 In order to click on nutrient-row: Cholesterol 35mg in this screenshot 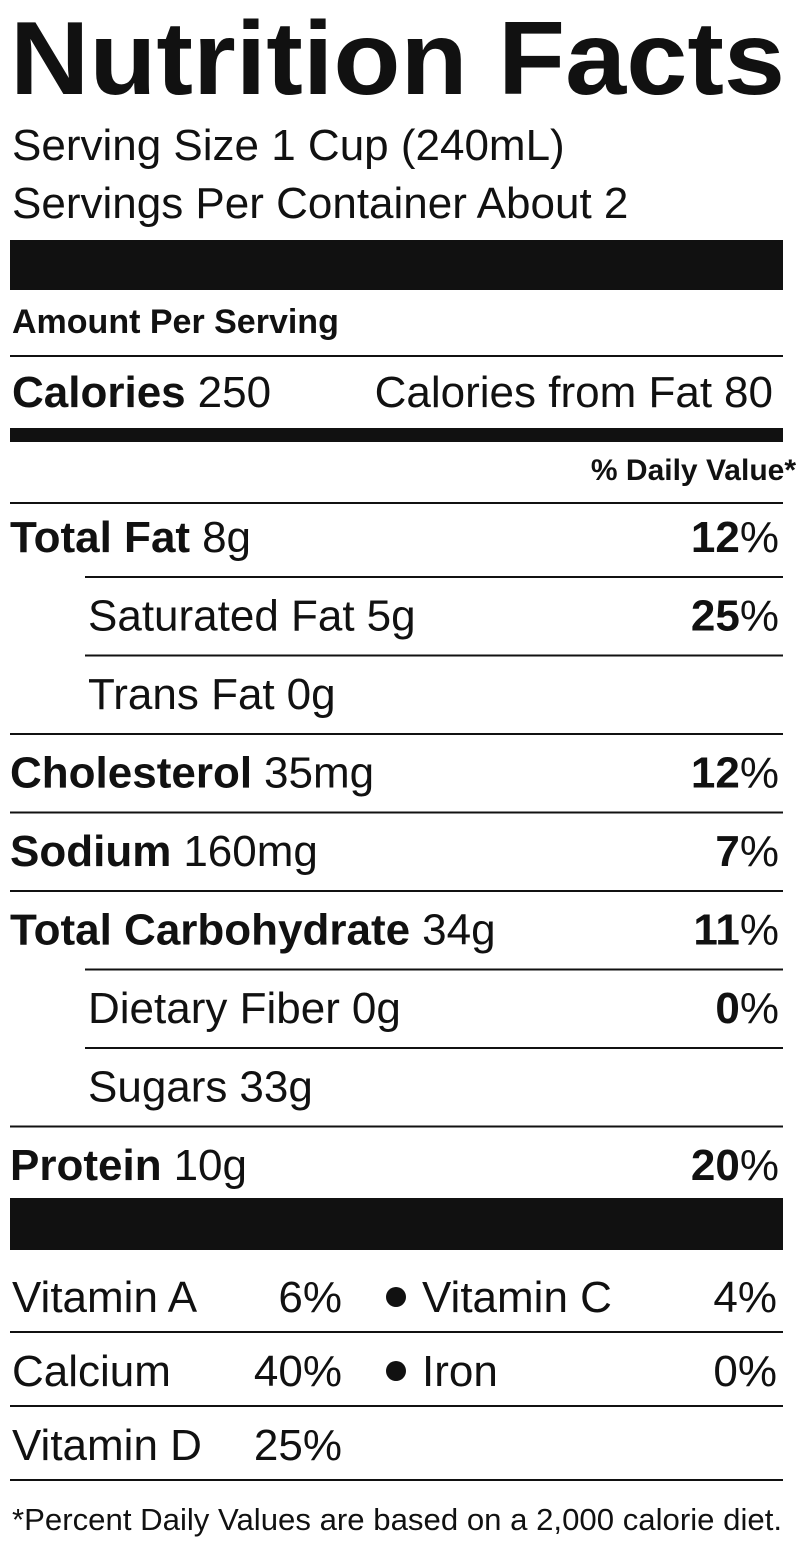, I will do `click(192, 773)`.